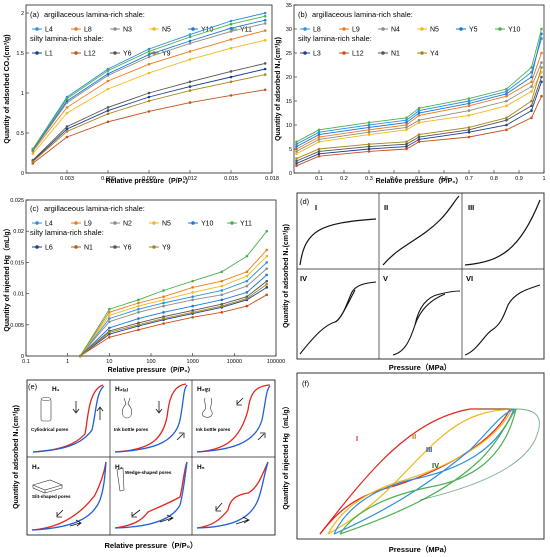 The image size is (550, 557). I want to click on ylabel-f: Quantity of injected Hg（mL/g）, so click(286, 455).